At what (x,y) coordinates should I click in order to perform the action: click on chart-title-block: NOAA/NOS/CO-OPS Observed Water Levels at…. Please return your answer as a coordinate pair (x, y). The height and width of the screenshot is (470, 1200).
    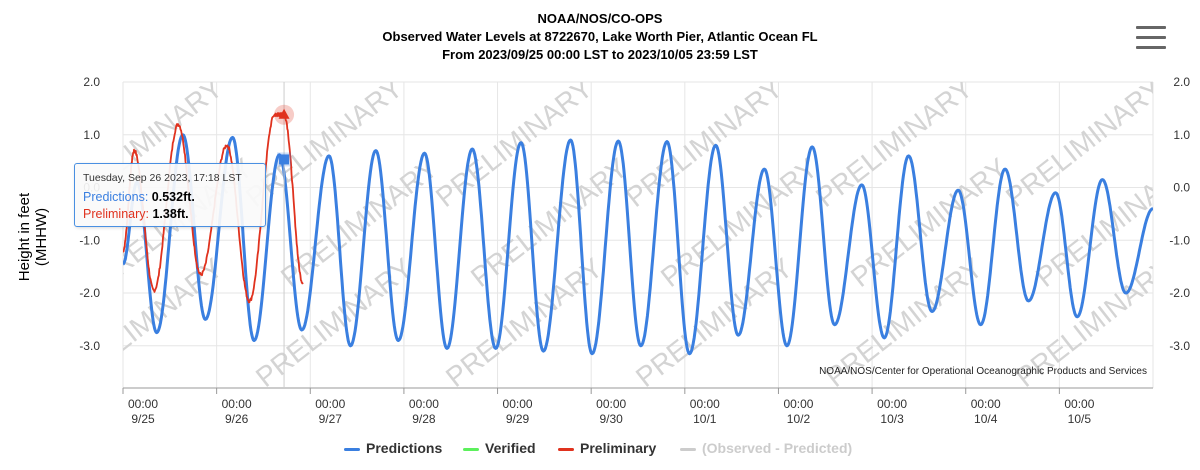
    Looking at the image, I should click on (600, 37).